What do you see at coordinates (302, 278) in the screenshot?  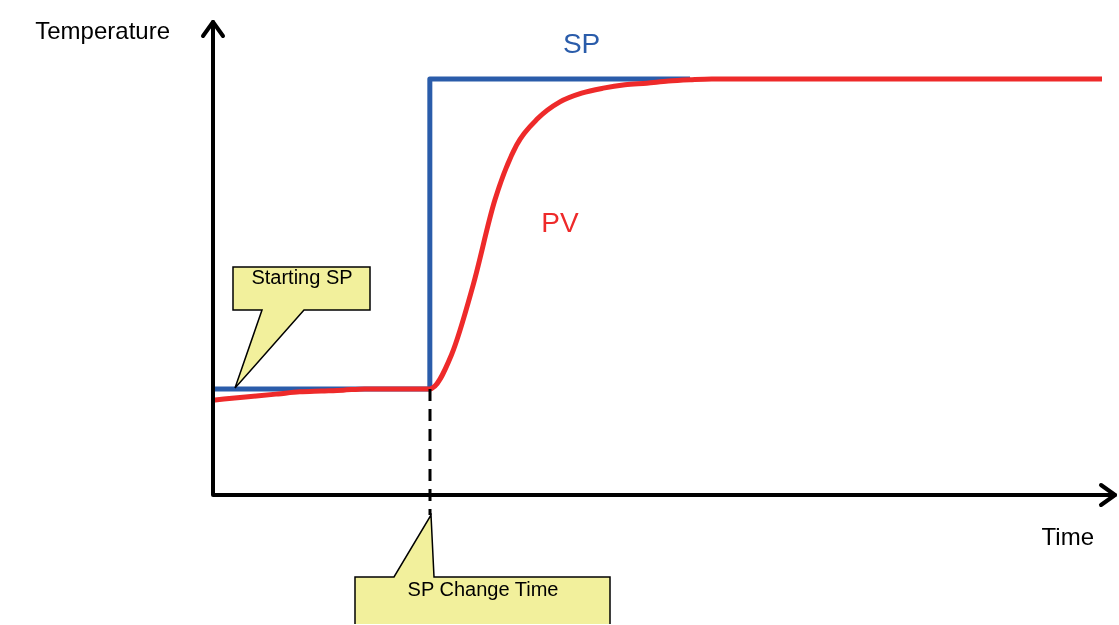 I see `annotation: Starting SP` at bounding box center [302, 278].